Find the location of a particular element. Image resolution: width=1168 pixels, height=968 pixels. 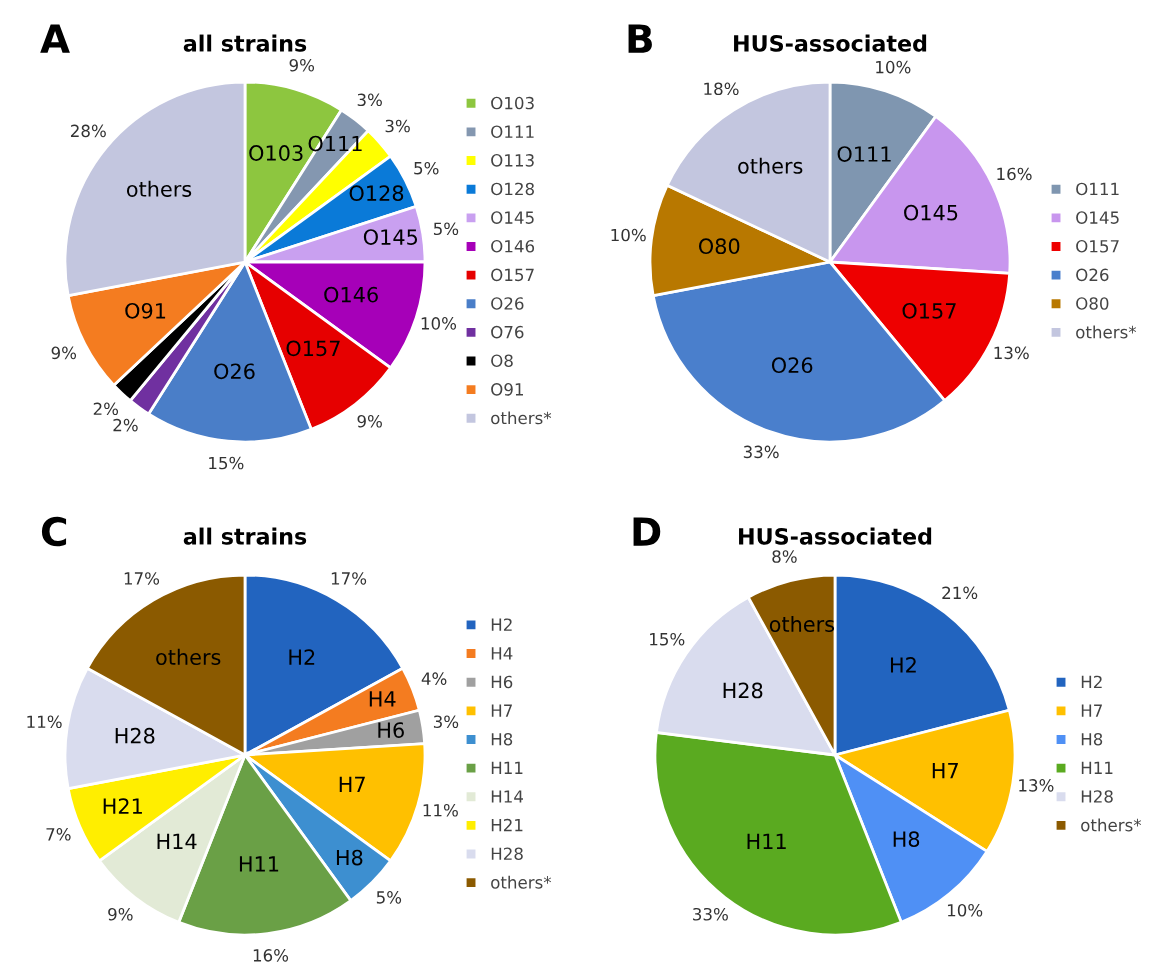

legend-label: O8 is located at coordinates (502, 361).